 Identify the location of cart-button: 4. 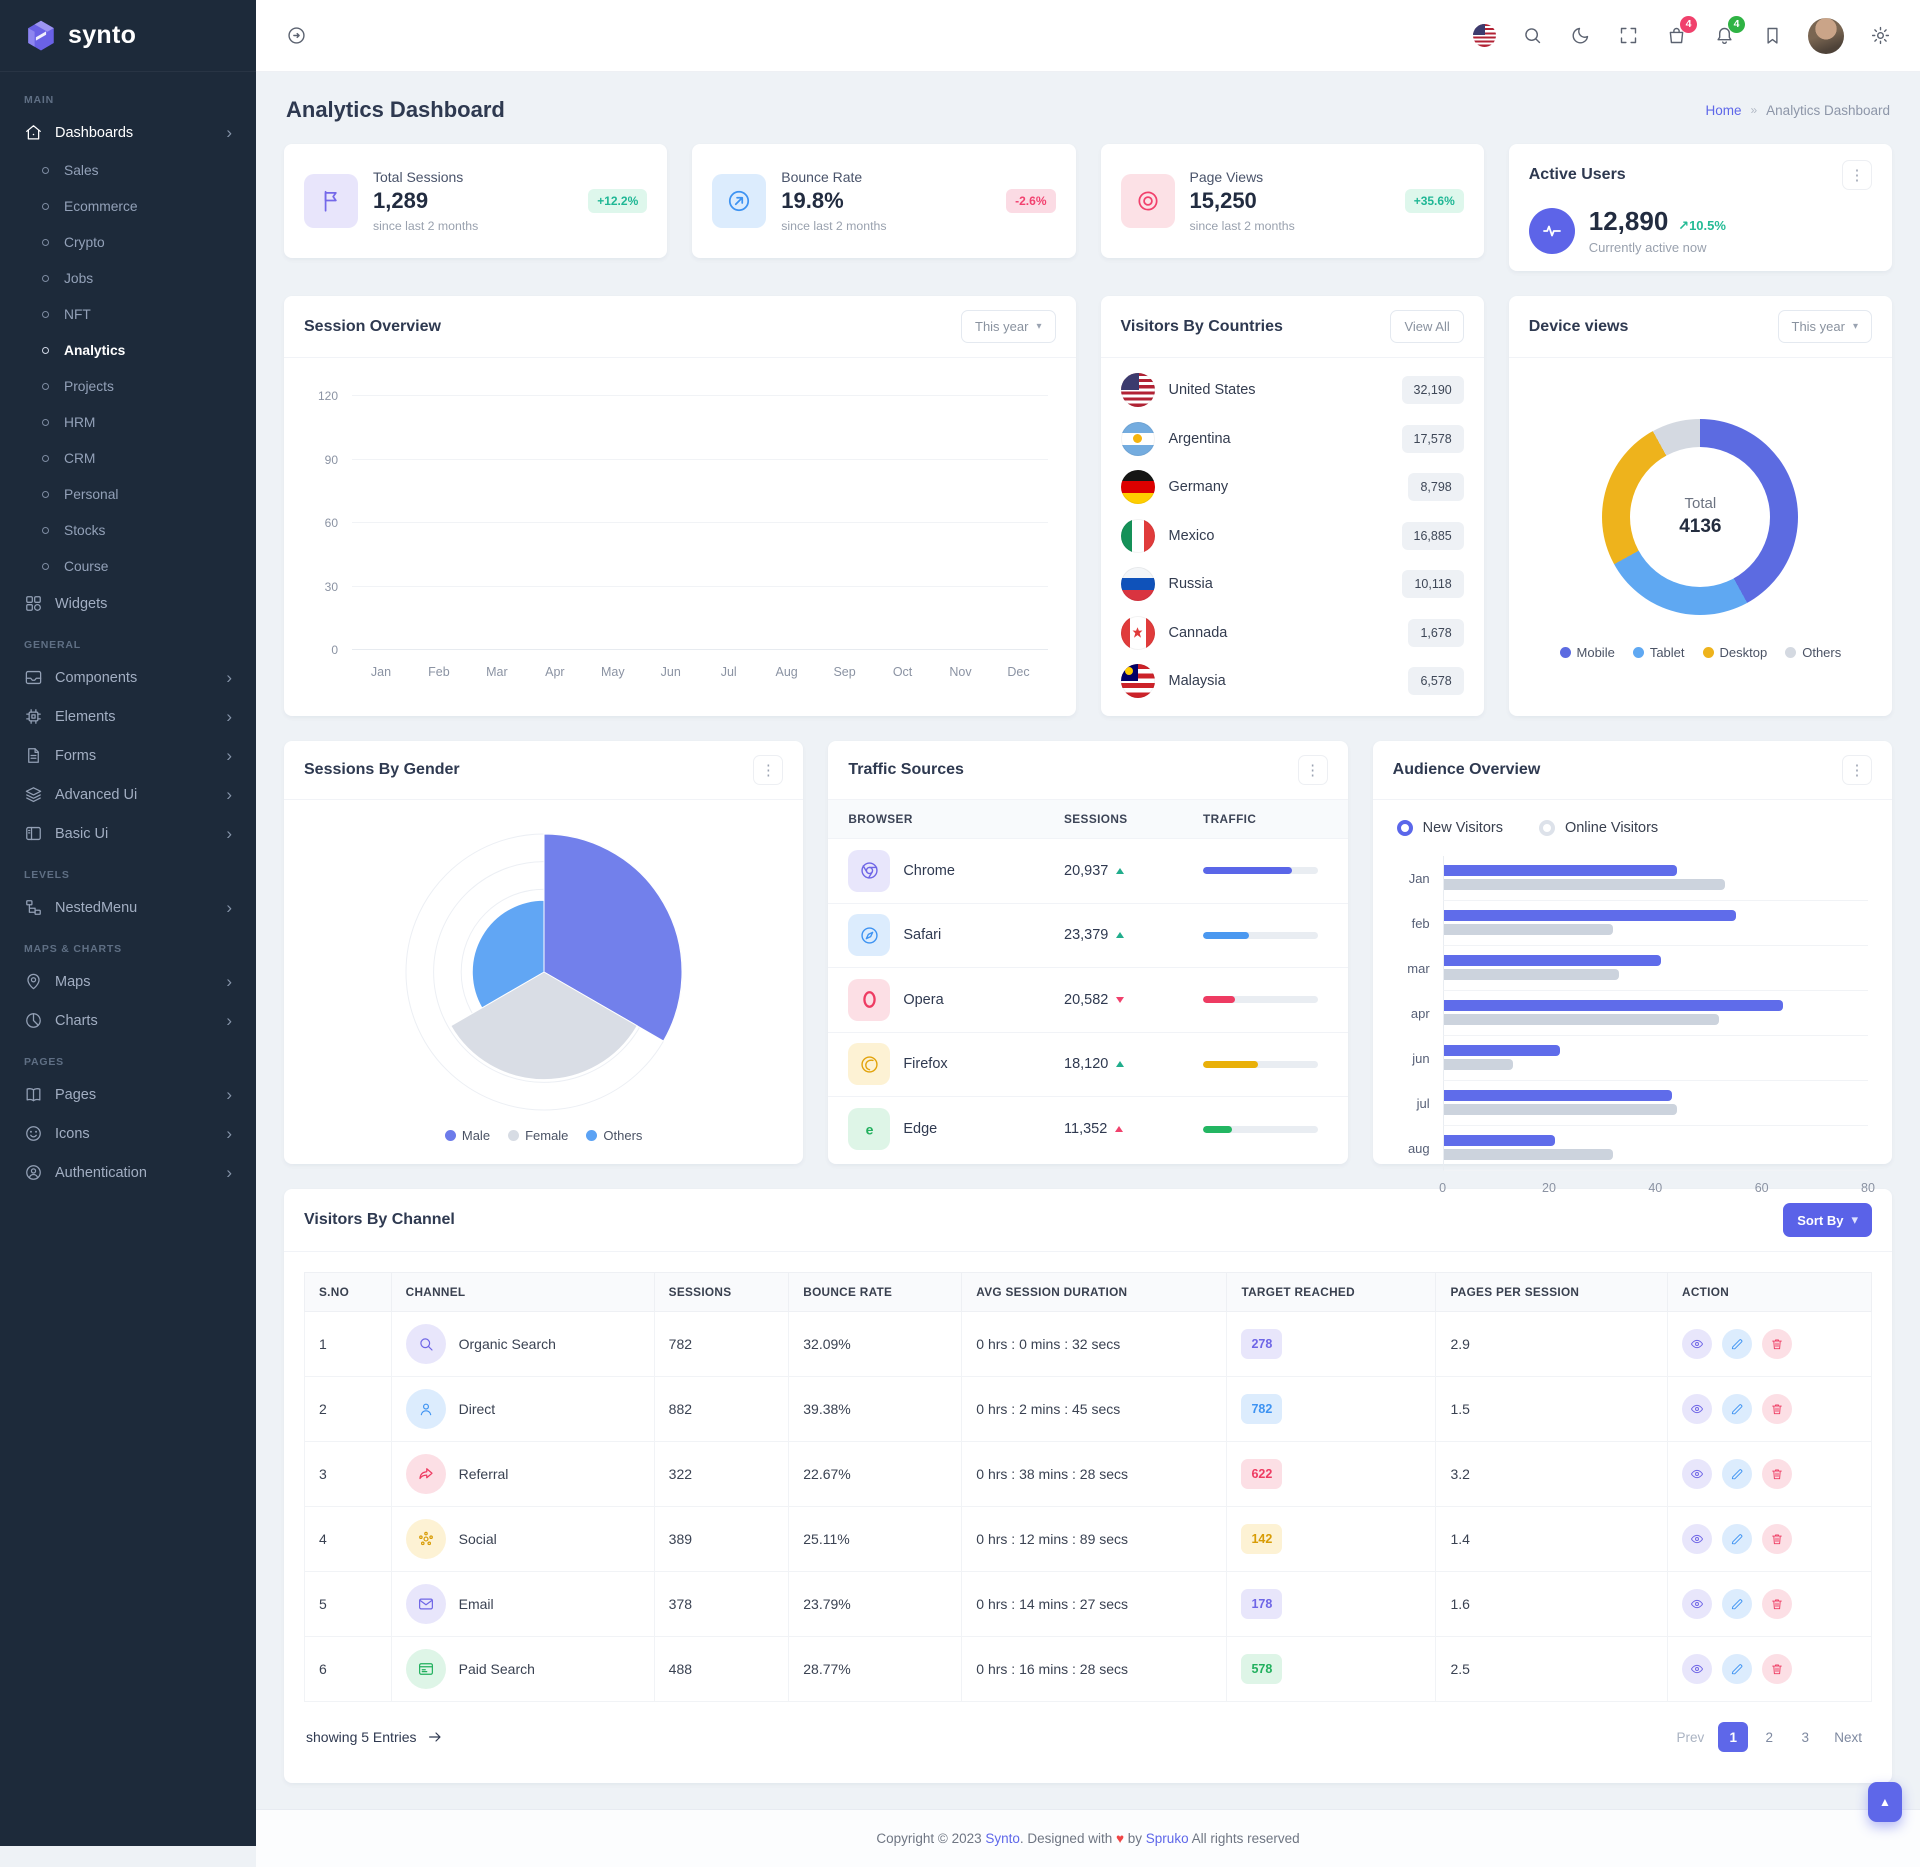
(1676, 36).